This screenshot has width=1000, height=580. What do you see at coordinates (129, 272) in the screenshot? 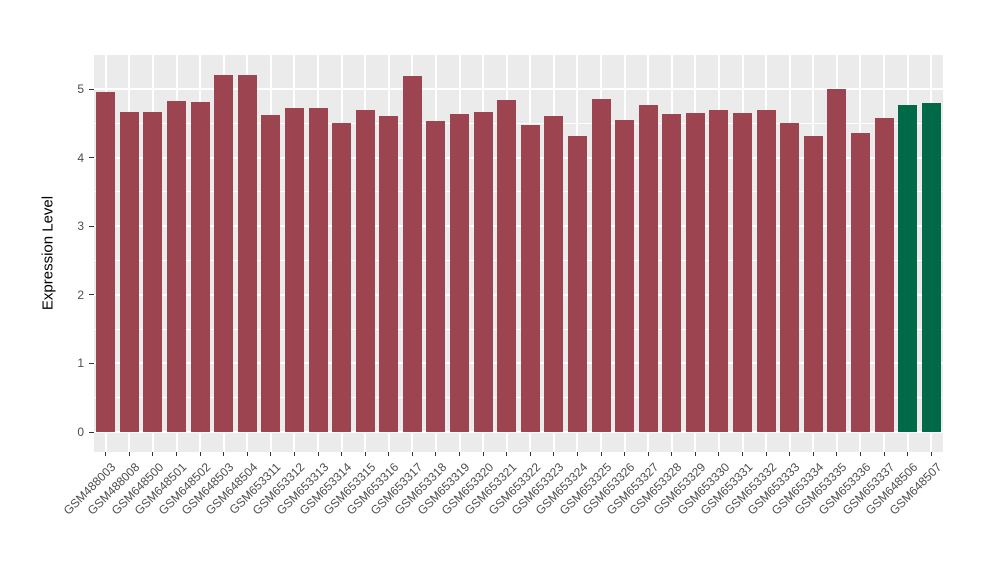
I see `bar-GSM488008` at bounding box center [129, 272].